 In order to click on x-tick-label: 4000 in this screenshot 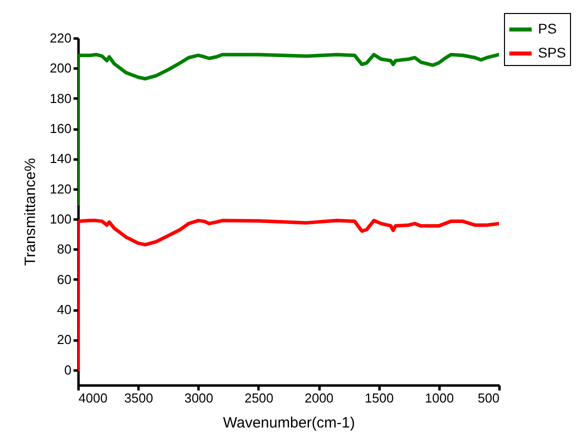, I will do `click(93, 398)`.